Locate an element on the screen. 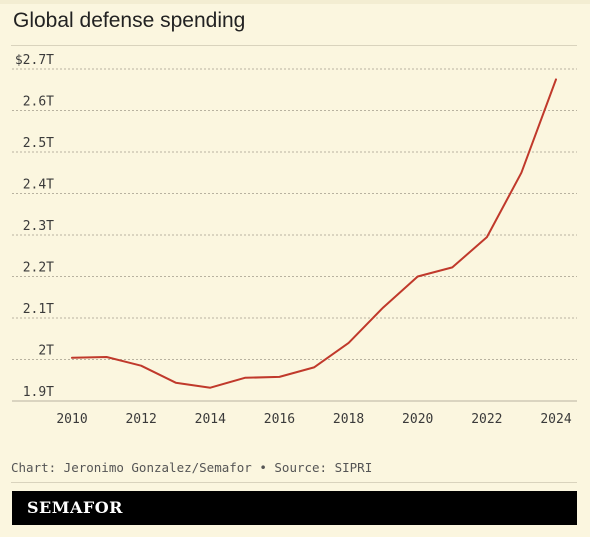 The height and width of the screenshot is (537, 590). x-tick-label: 2018 is located at coordinates (348, 419).